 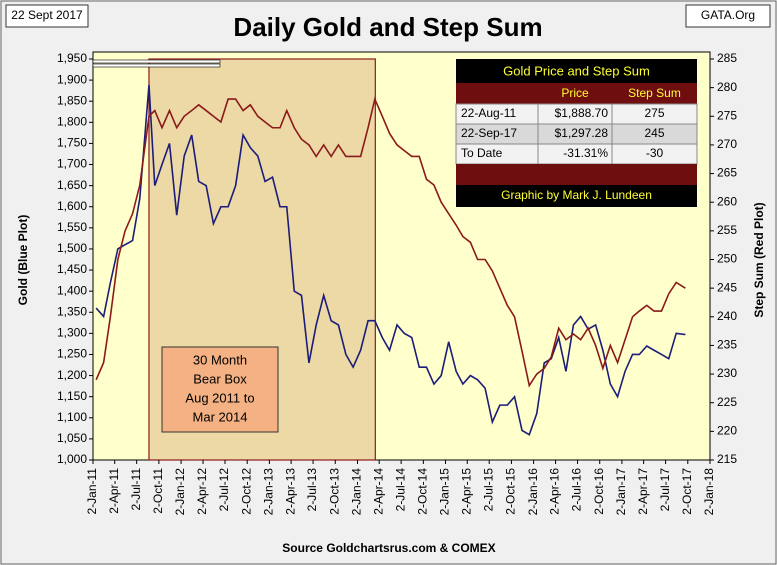 What do you see at coordinates (220, 359) in the screenshot?
I see `annotation: 30 Month` at bounding box center [220, 359].